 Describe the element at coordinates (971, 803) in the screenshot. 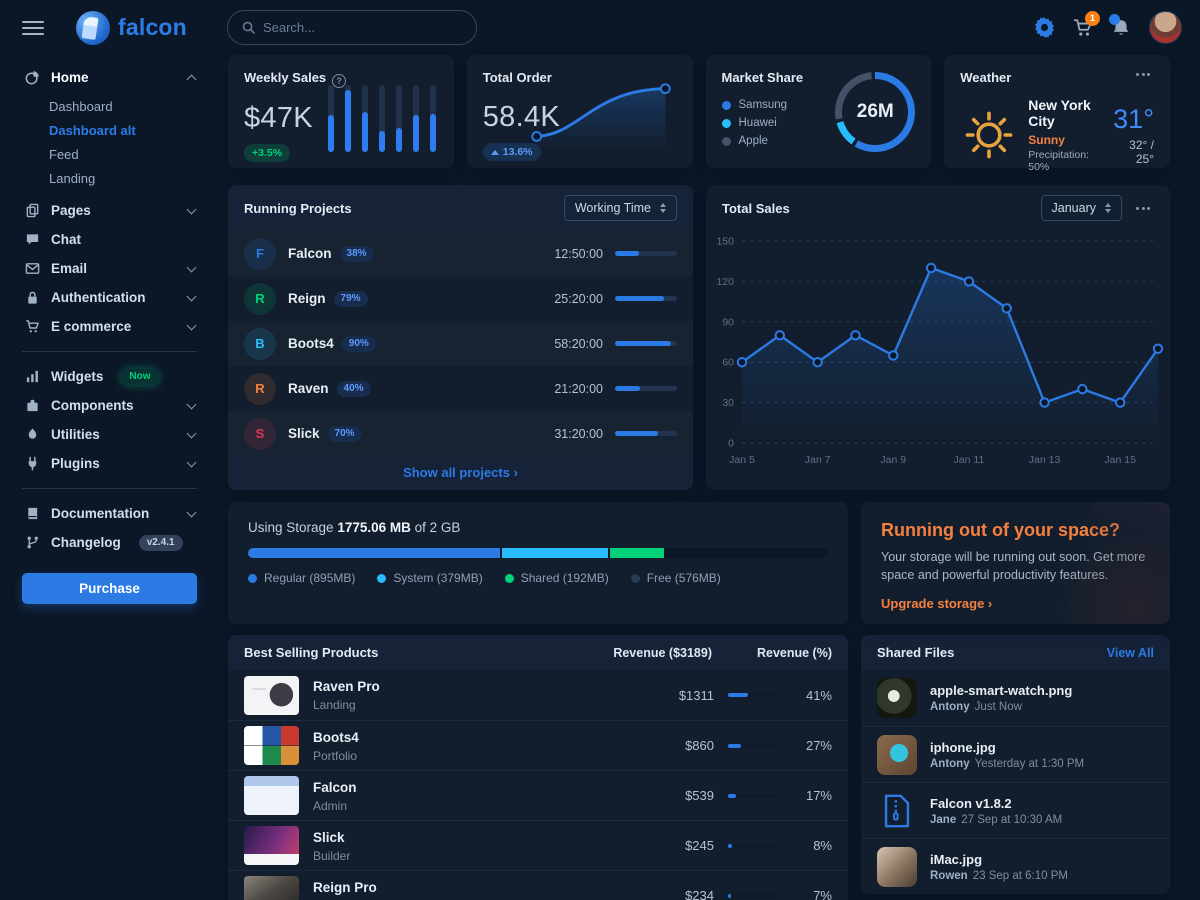

I see `file-name: Falcon v1.8.2` at that location.